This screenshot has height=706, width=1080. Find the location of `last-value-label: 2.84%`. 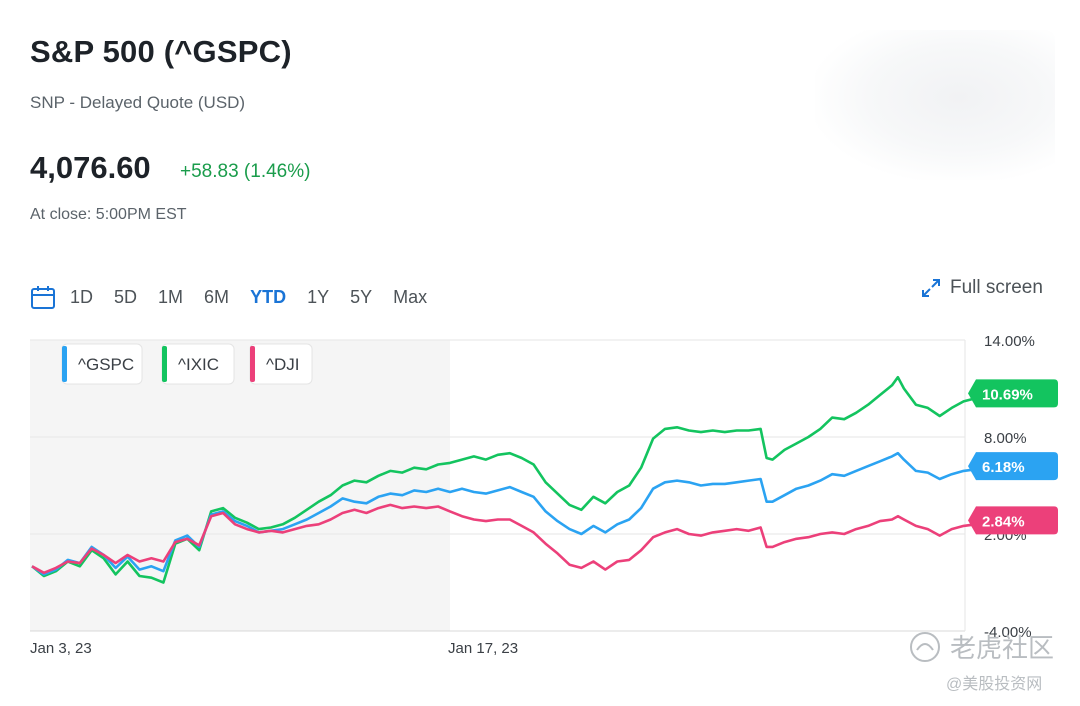

last-value-label: 2.84% is located at coordinates (1003, 521).